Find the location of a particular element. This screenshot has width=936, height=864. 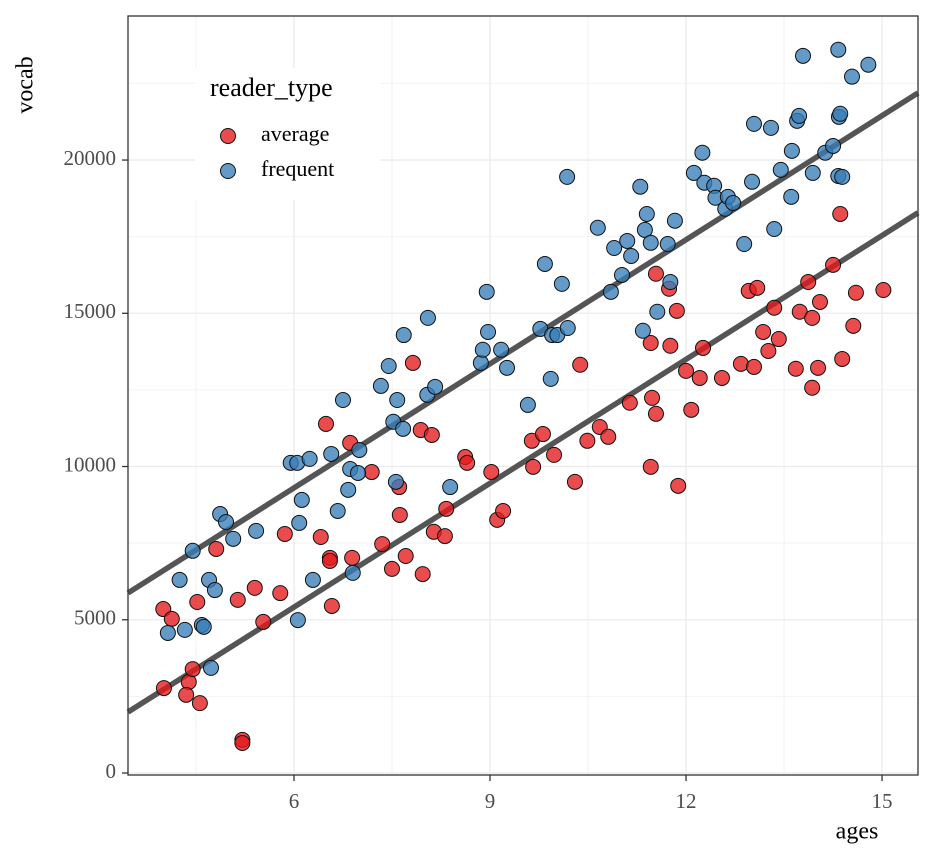

x-axis-label: ages is located at coordinates (857, 832).